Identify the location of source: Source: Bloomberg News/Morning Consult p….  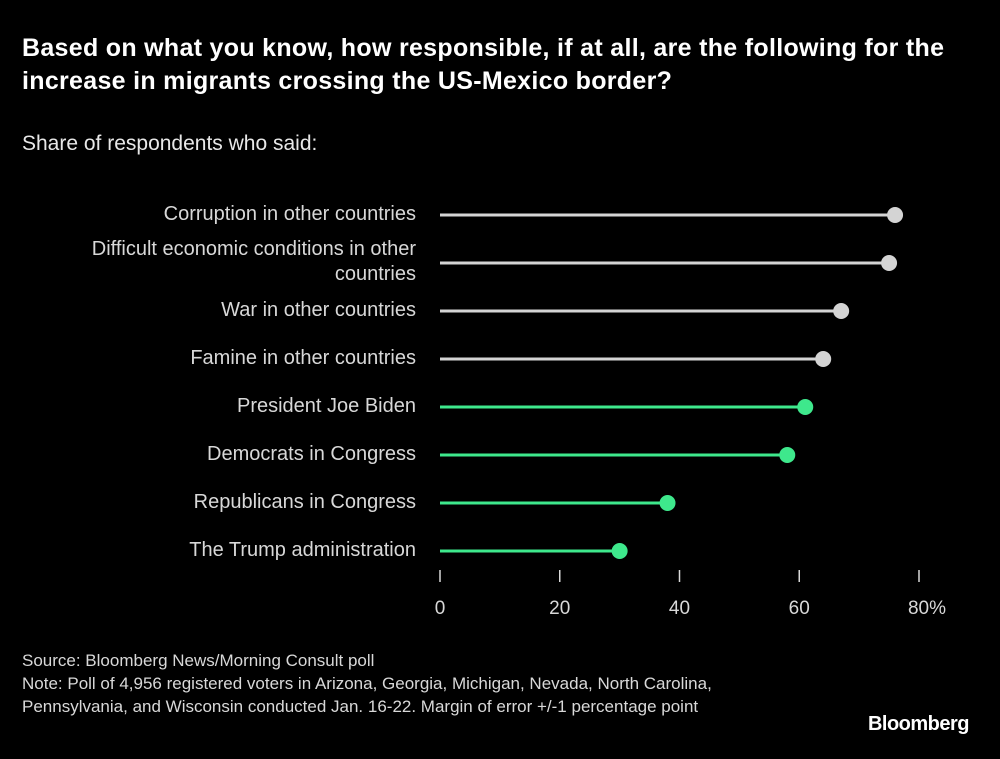
(198, 660).